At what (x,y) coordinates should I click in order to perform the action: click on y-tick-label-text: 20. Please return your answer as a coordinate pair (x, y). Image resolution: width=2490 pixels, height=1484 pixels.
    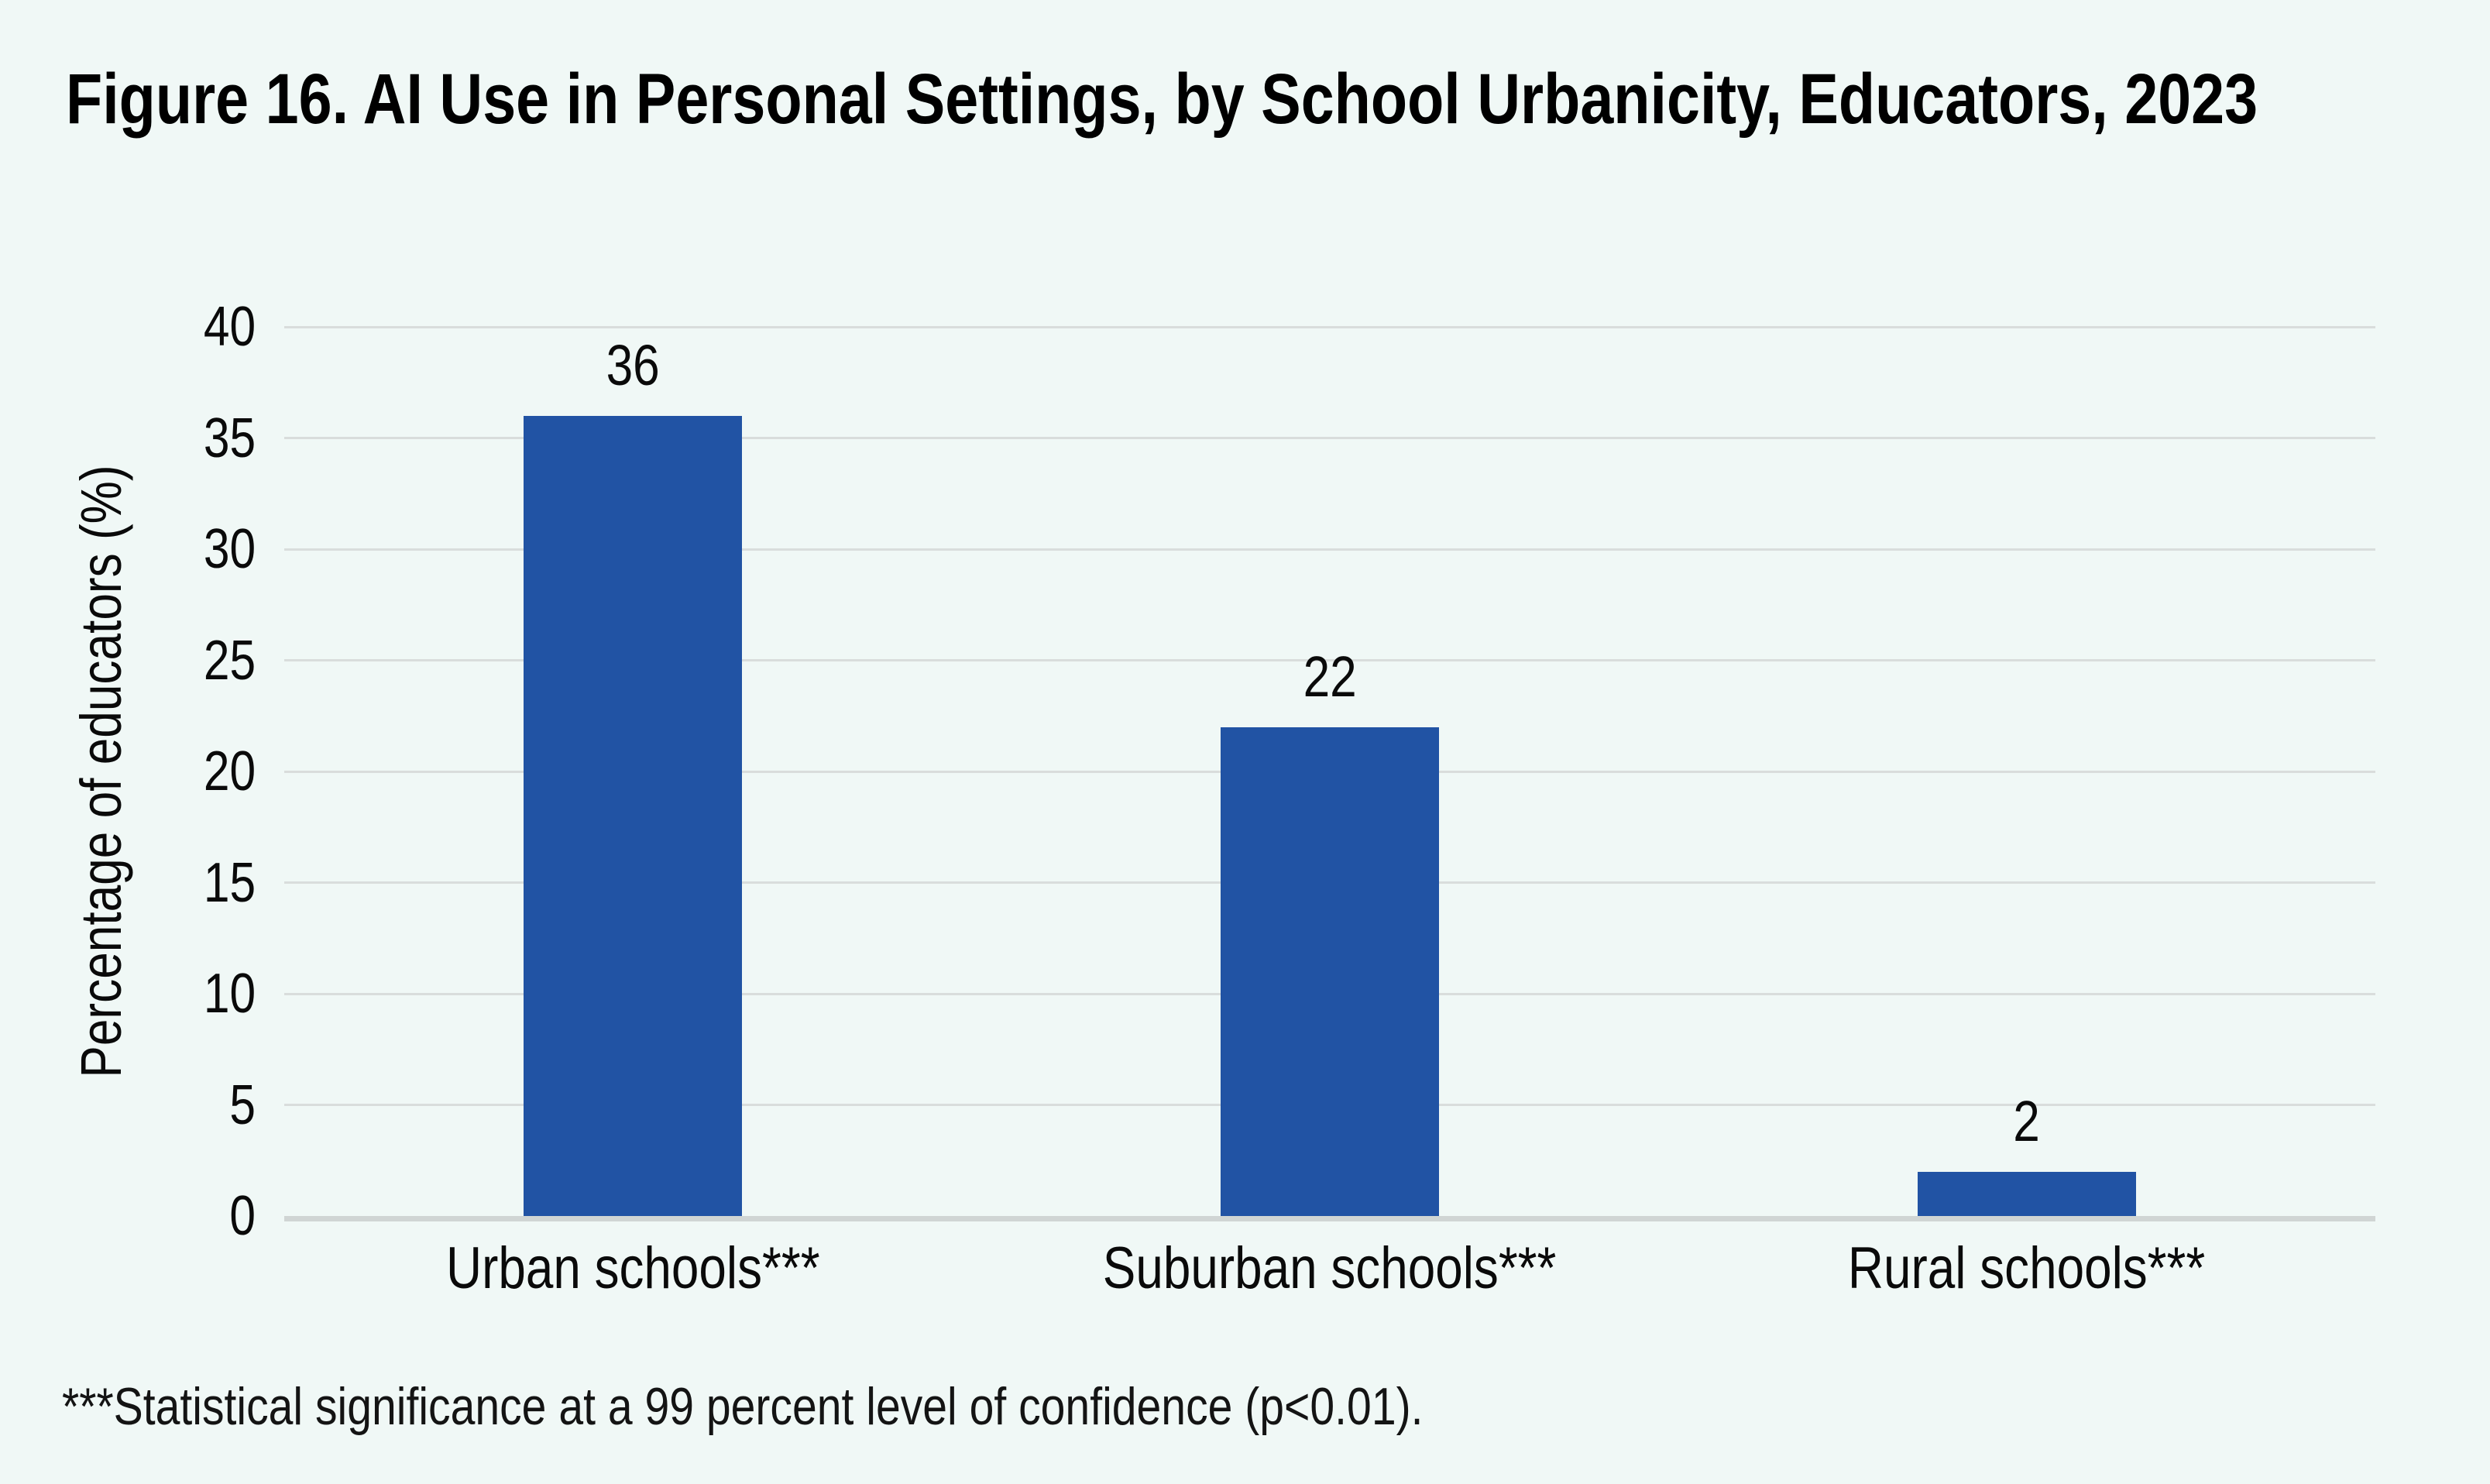
    Looking at the image, I should click on (230, 771).